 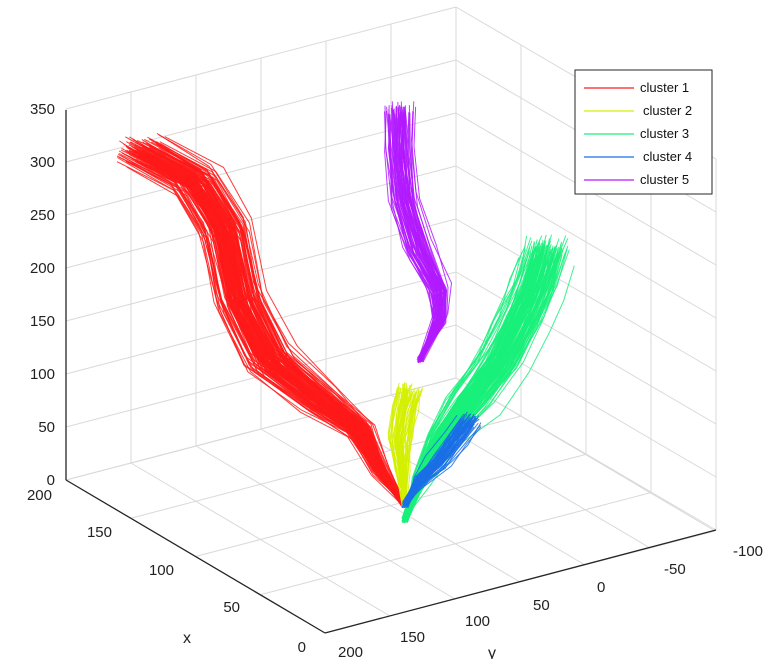 I want to click on x-tick-labels: 0 50 100 150 200, so click(x=166, y=571).